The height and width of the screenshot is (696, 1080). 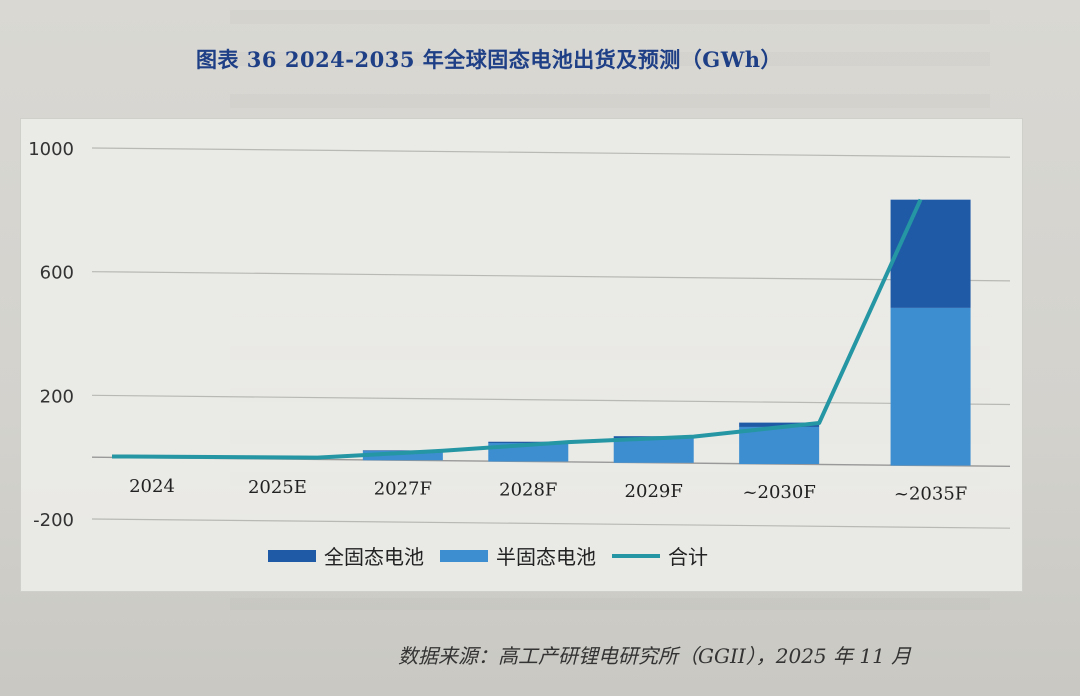 What do you see at coordinates (655, 656) in the screenshot?
I see `source-note: 数据来源：高工产研锂电研究所（GGII），2025 年 11 月` at bounding box center [655, 656].